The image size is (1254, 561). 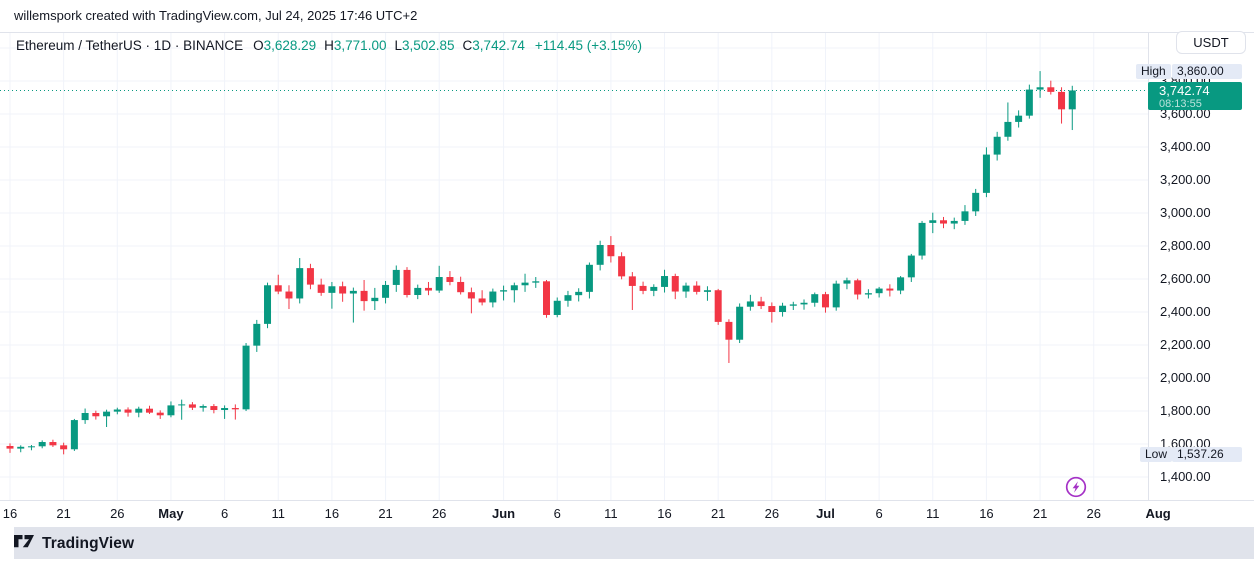 I want to click on low-value-chip: 1,537.26, so click(x=1207, y=454).